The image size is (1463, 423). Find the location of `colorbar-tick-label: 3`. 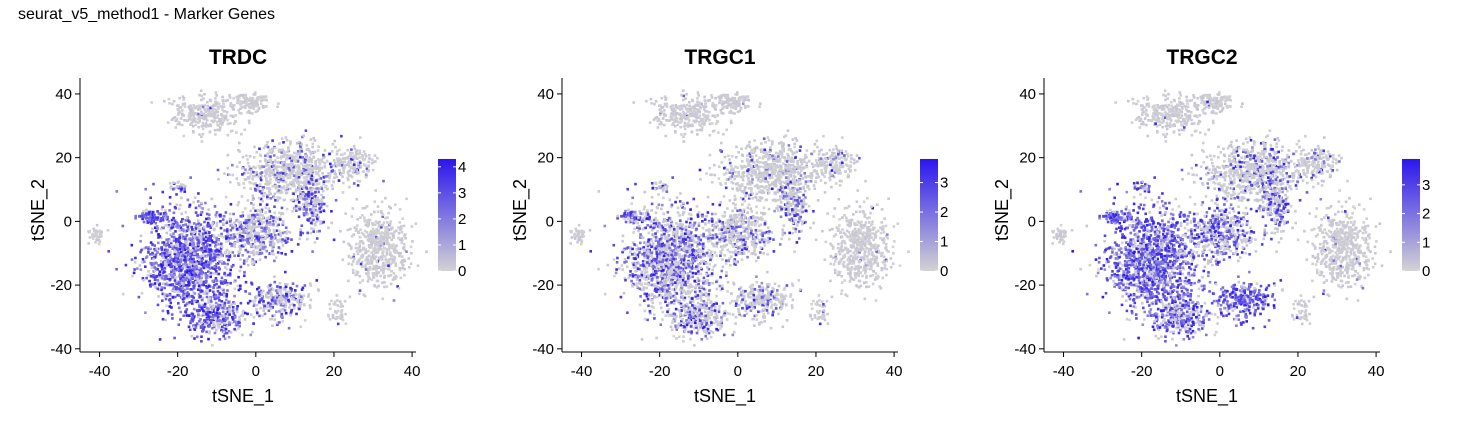

colorbar-tick-label: 3 is located at coordinates (462, 193).